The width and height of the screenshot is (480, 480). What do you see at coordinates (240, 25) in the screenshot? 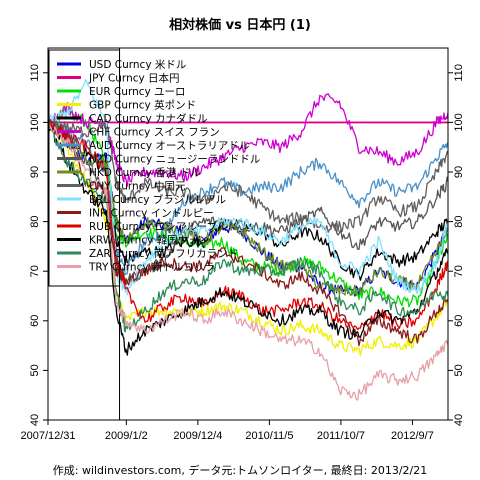
I see `chart-title: 相対株価 vs 日本円 (1)` at bounding box center [240, 25].